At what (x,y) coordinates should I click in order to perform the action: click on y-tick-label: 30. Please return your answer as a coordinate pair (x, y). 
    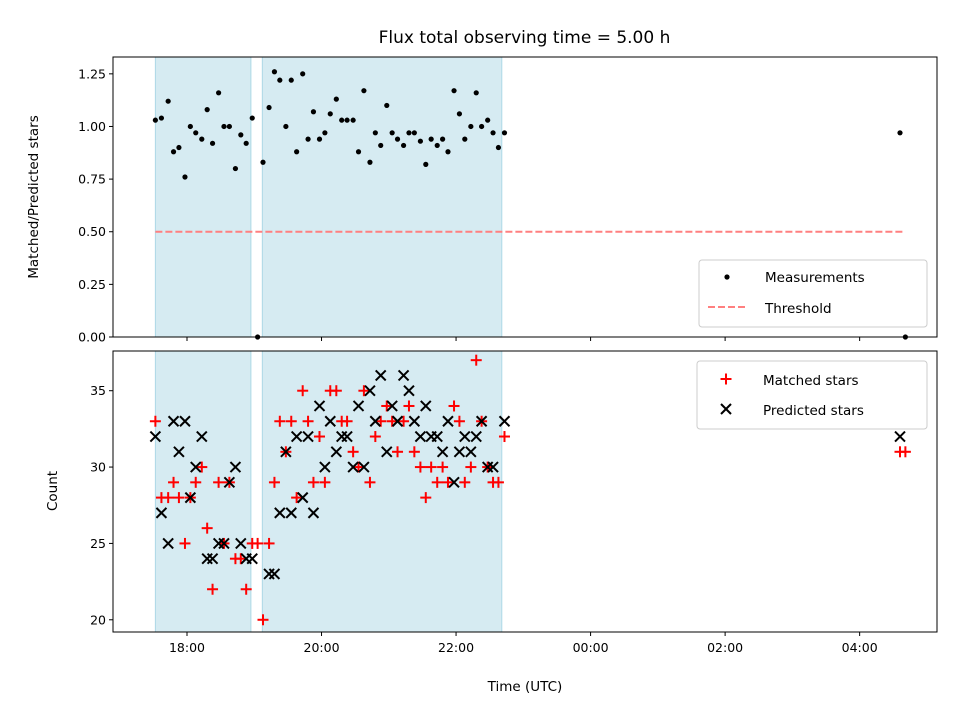
    Looking at the image, I should click on (98, 467).